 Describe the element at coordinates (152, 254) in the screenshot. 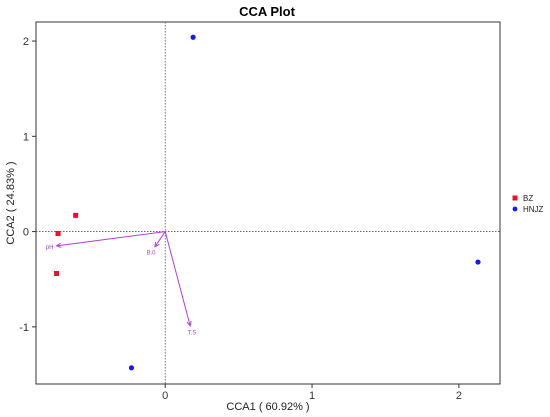

I see `vector-label: B.0` at that location.